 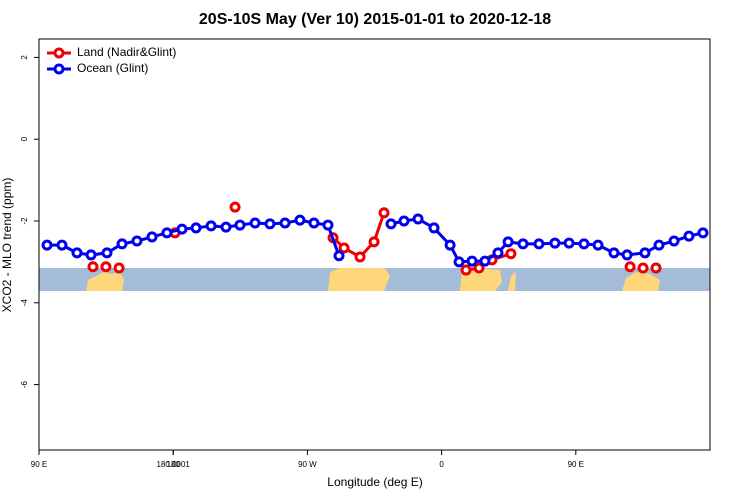 What do you see at coordinates (373, 279) in the screenshot?
I see `land-shapes` at bounding box center [373, 279].